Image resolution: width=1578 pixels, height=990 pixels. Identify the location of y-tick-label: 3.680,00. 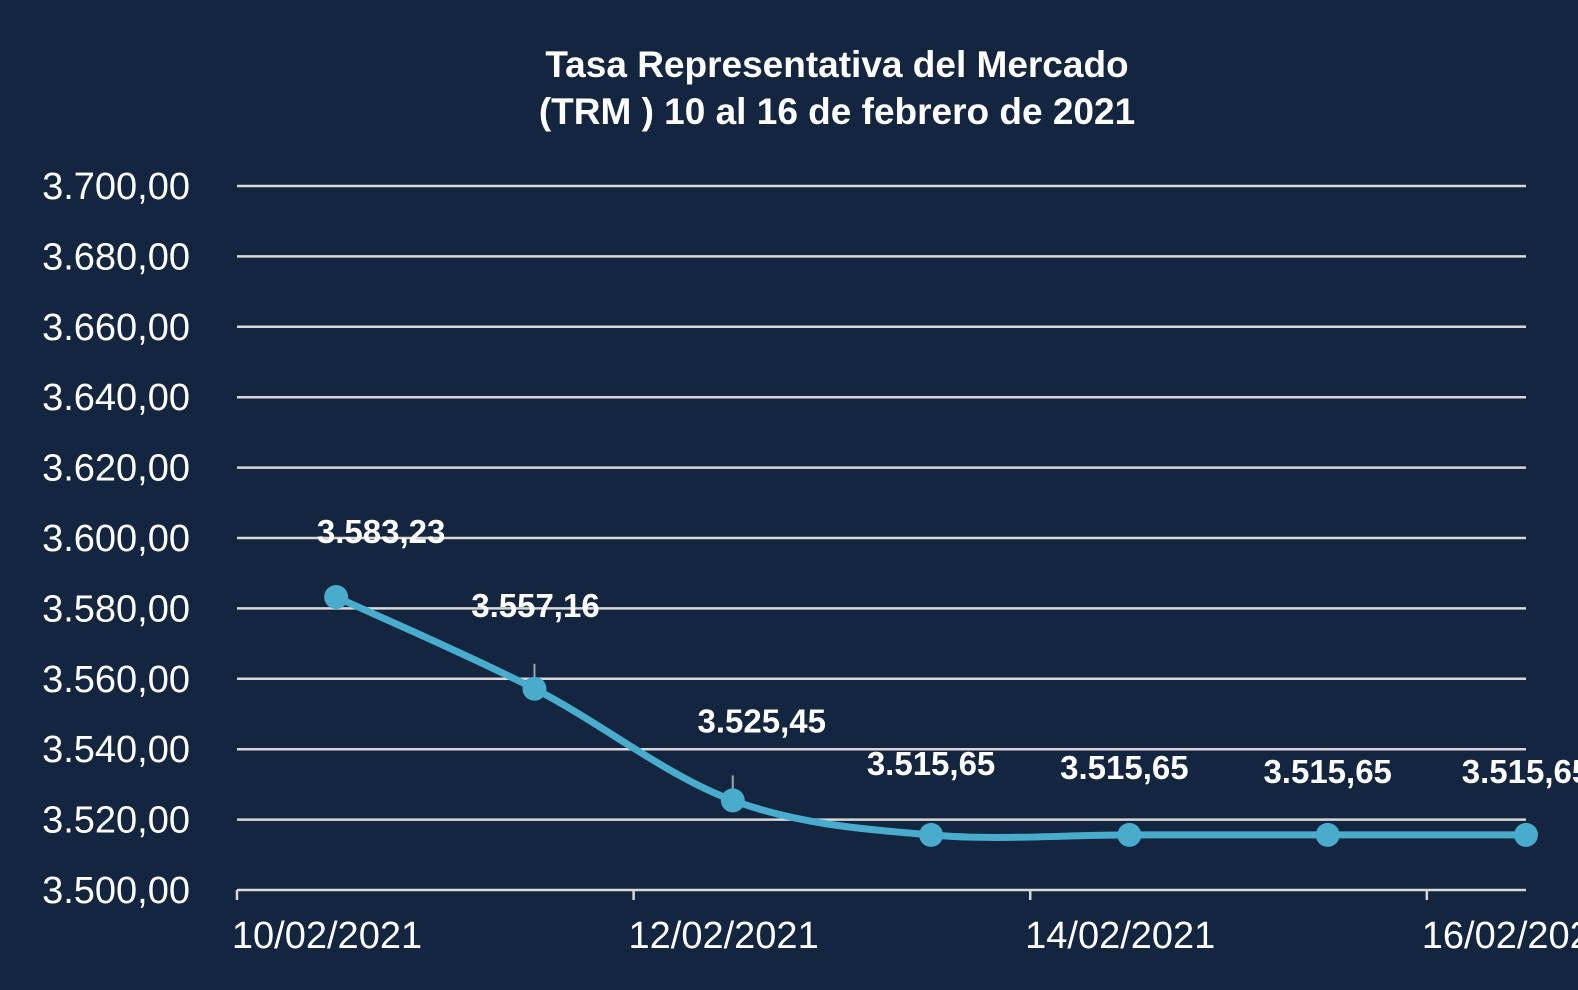
(116, 257).